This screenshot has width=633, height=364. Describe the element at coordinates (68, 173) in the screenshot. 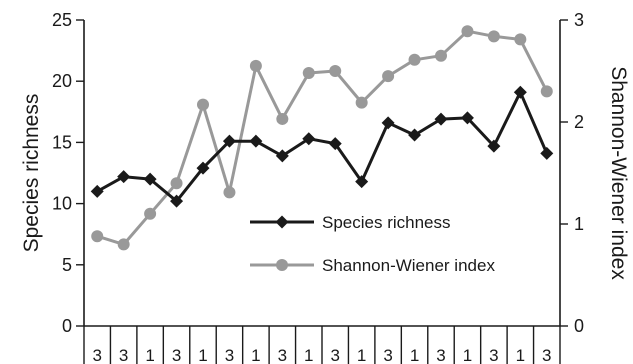

I see `left-ticks: 0 5 10 15 20 25` at that location.